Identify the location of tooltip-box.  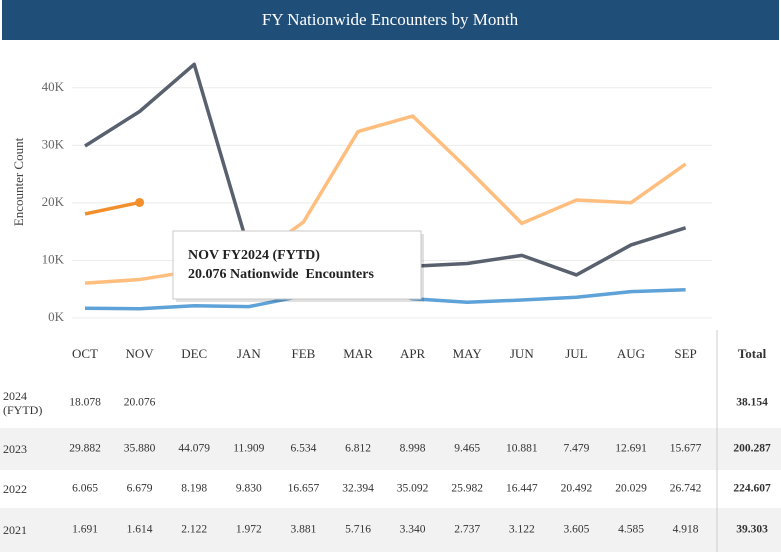
(297, 265).